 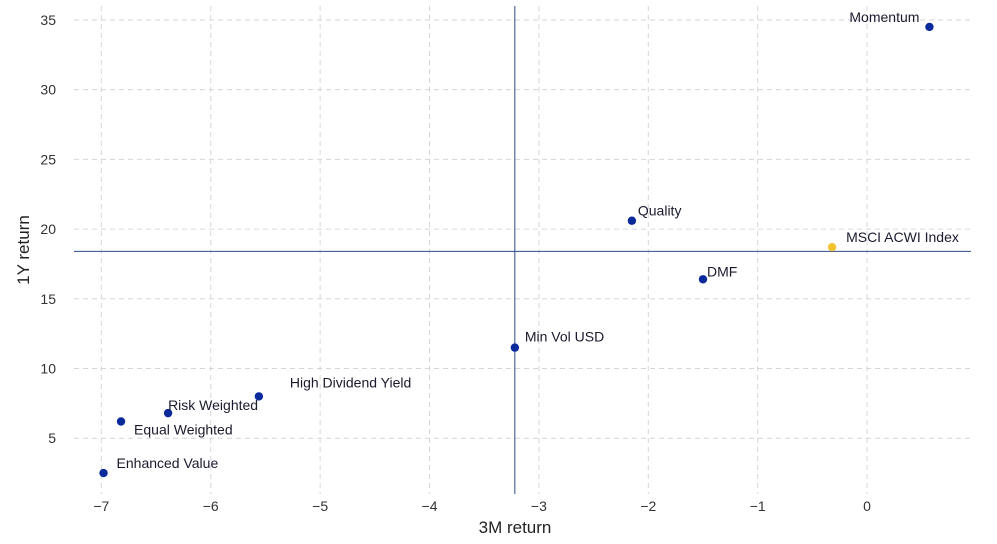 I want to click on x-tick-label: −2, so click(x=648, y=506).